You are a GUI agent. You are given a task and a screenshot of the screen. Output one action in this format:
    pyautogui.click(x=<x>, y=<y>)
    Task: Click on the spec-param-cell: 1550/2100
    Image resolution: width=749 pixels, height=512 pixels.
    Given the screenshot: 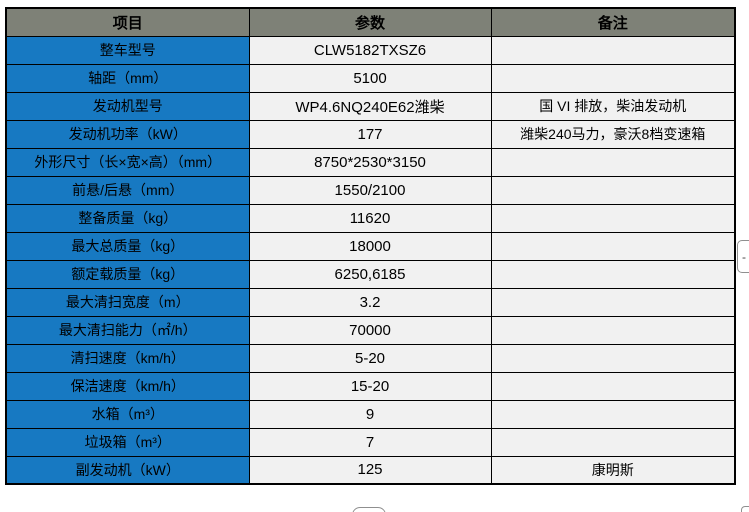 What is the action you would take?
    pyautogui.click(x=370, y=190)
    